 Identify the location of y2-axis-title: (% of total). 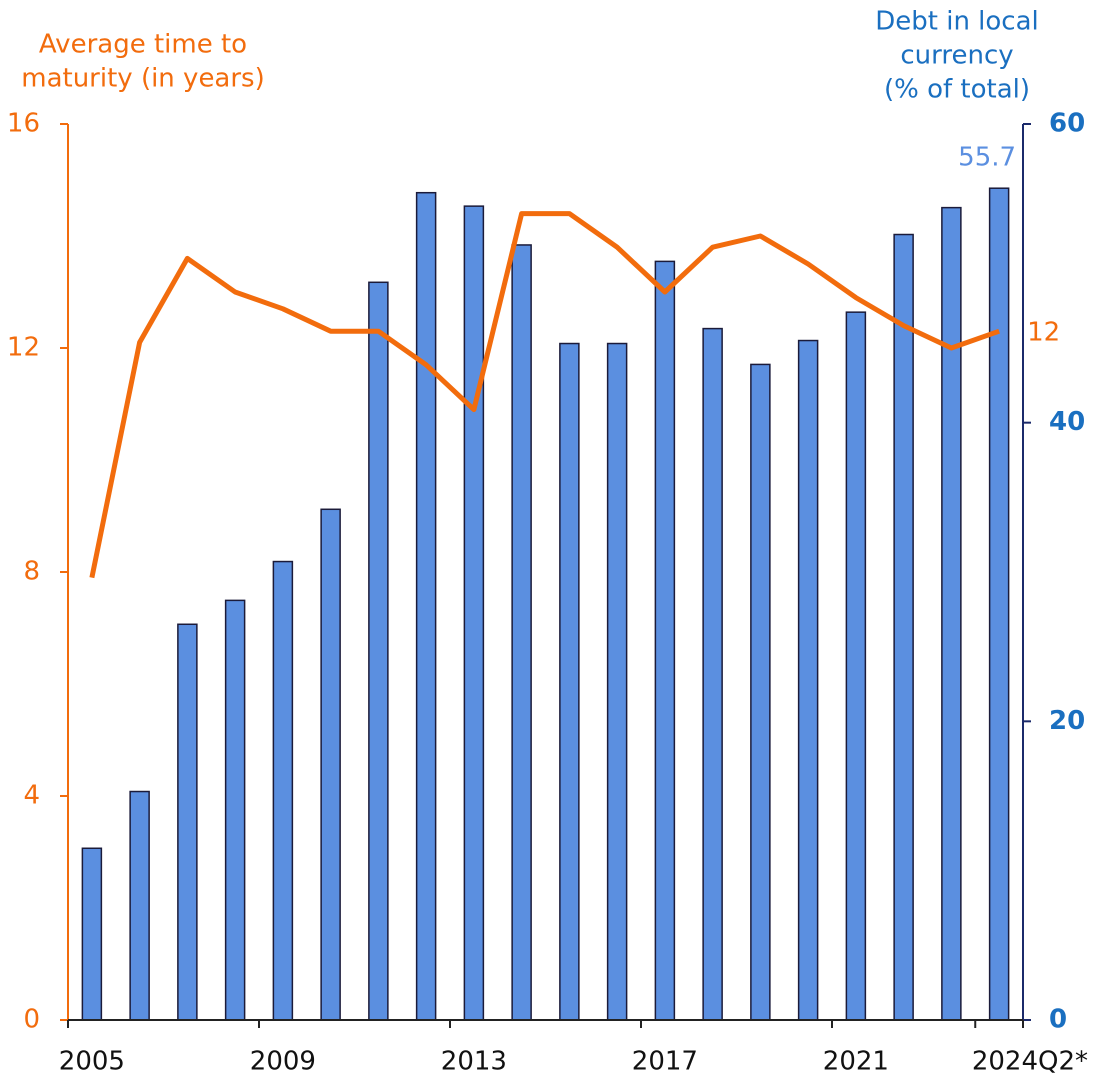
(957, 90).